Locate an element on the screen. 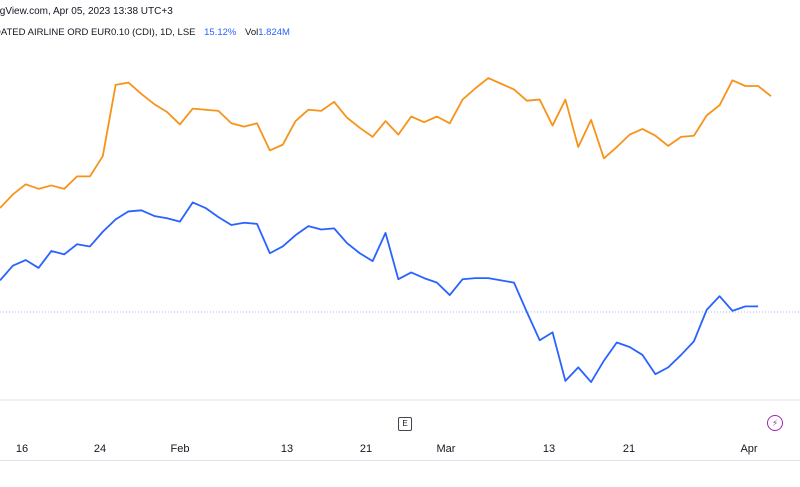 Image resolution: width=800 pixels, height=487 pixels. events-button: E is located at coordinates (405, 424).